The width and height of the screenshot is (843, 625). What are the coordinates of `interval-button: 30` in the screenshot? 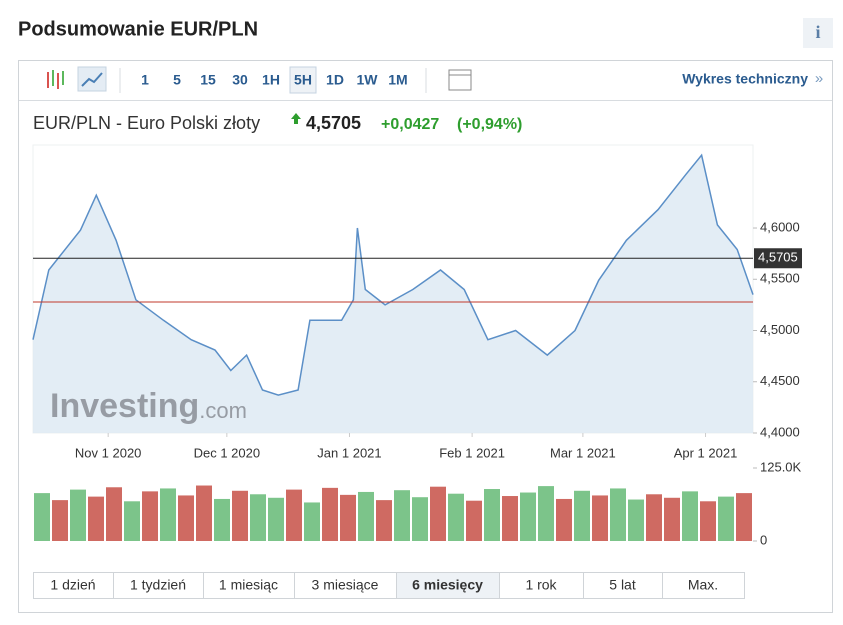 It's located at (240, 80).